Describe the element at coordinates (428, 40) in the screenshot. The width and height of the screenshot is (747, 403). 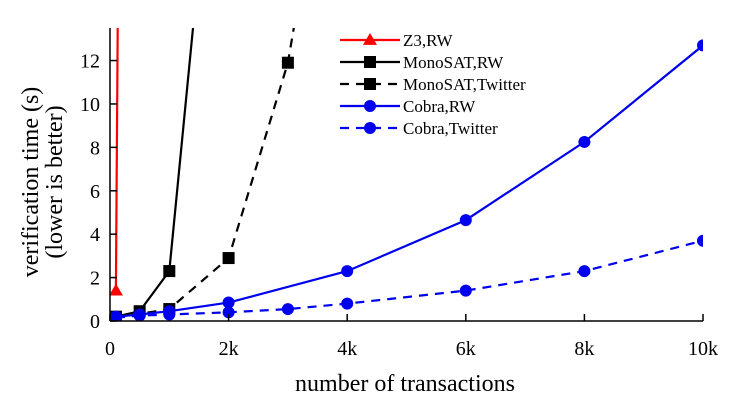
I see `legend-label-0: Z3,RW` at that location.